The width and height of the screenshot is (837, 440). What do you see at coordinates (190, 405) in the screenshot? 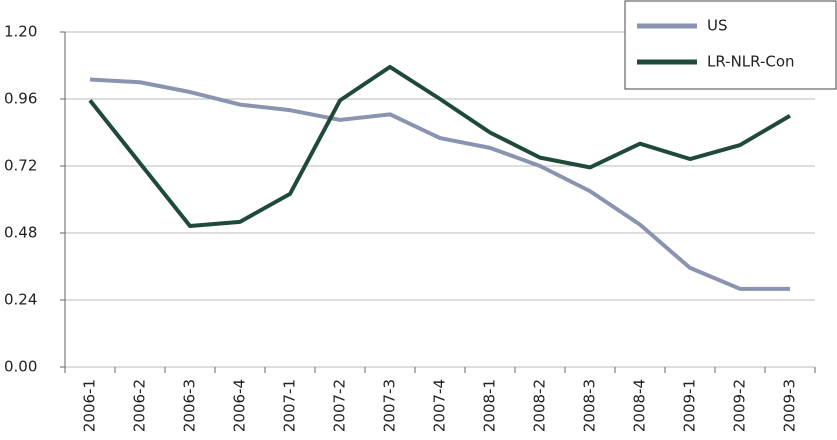
I see `x-tick-label: 2006-3` at bounding box center [190, 405].